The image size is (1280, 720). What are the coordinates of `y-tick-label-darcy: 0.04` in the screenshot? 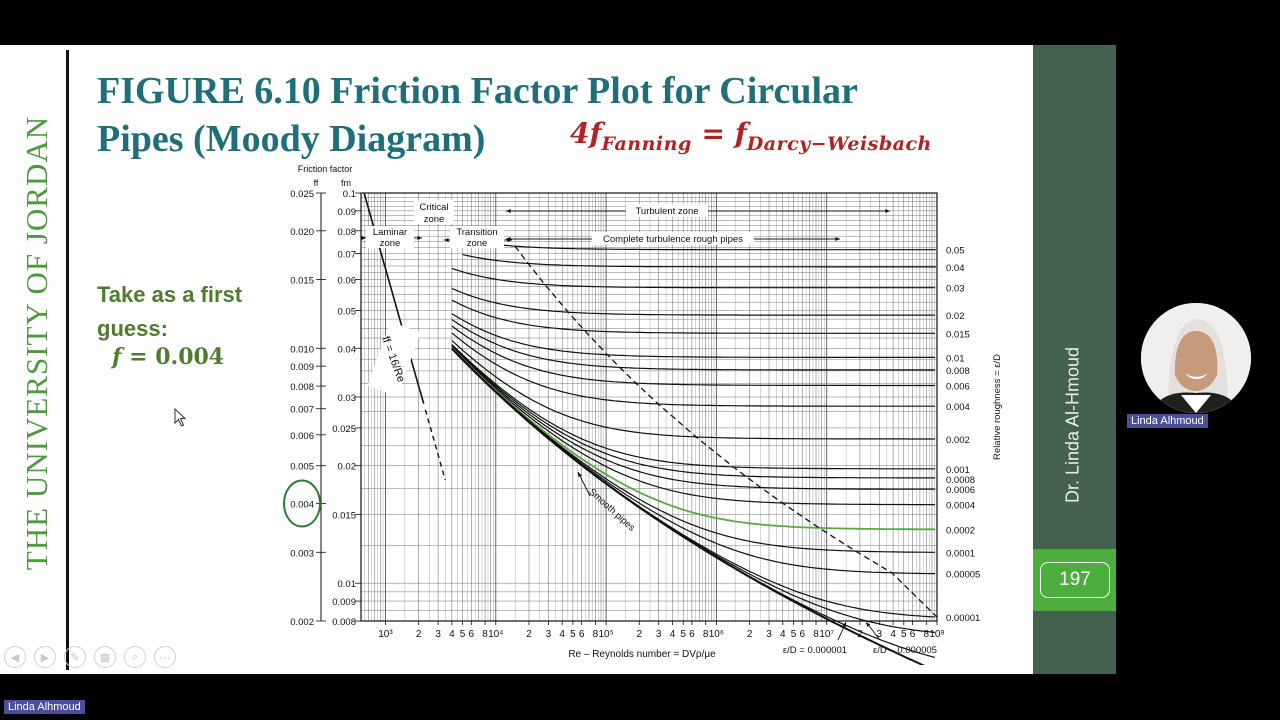 It's located at (347, 349).